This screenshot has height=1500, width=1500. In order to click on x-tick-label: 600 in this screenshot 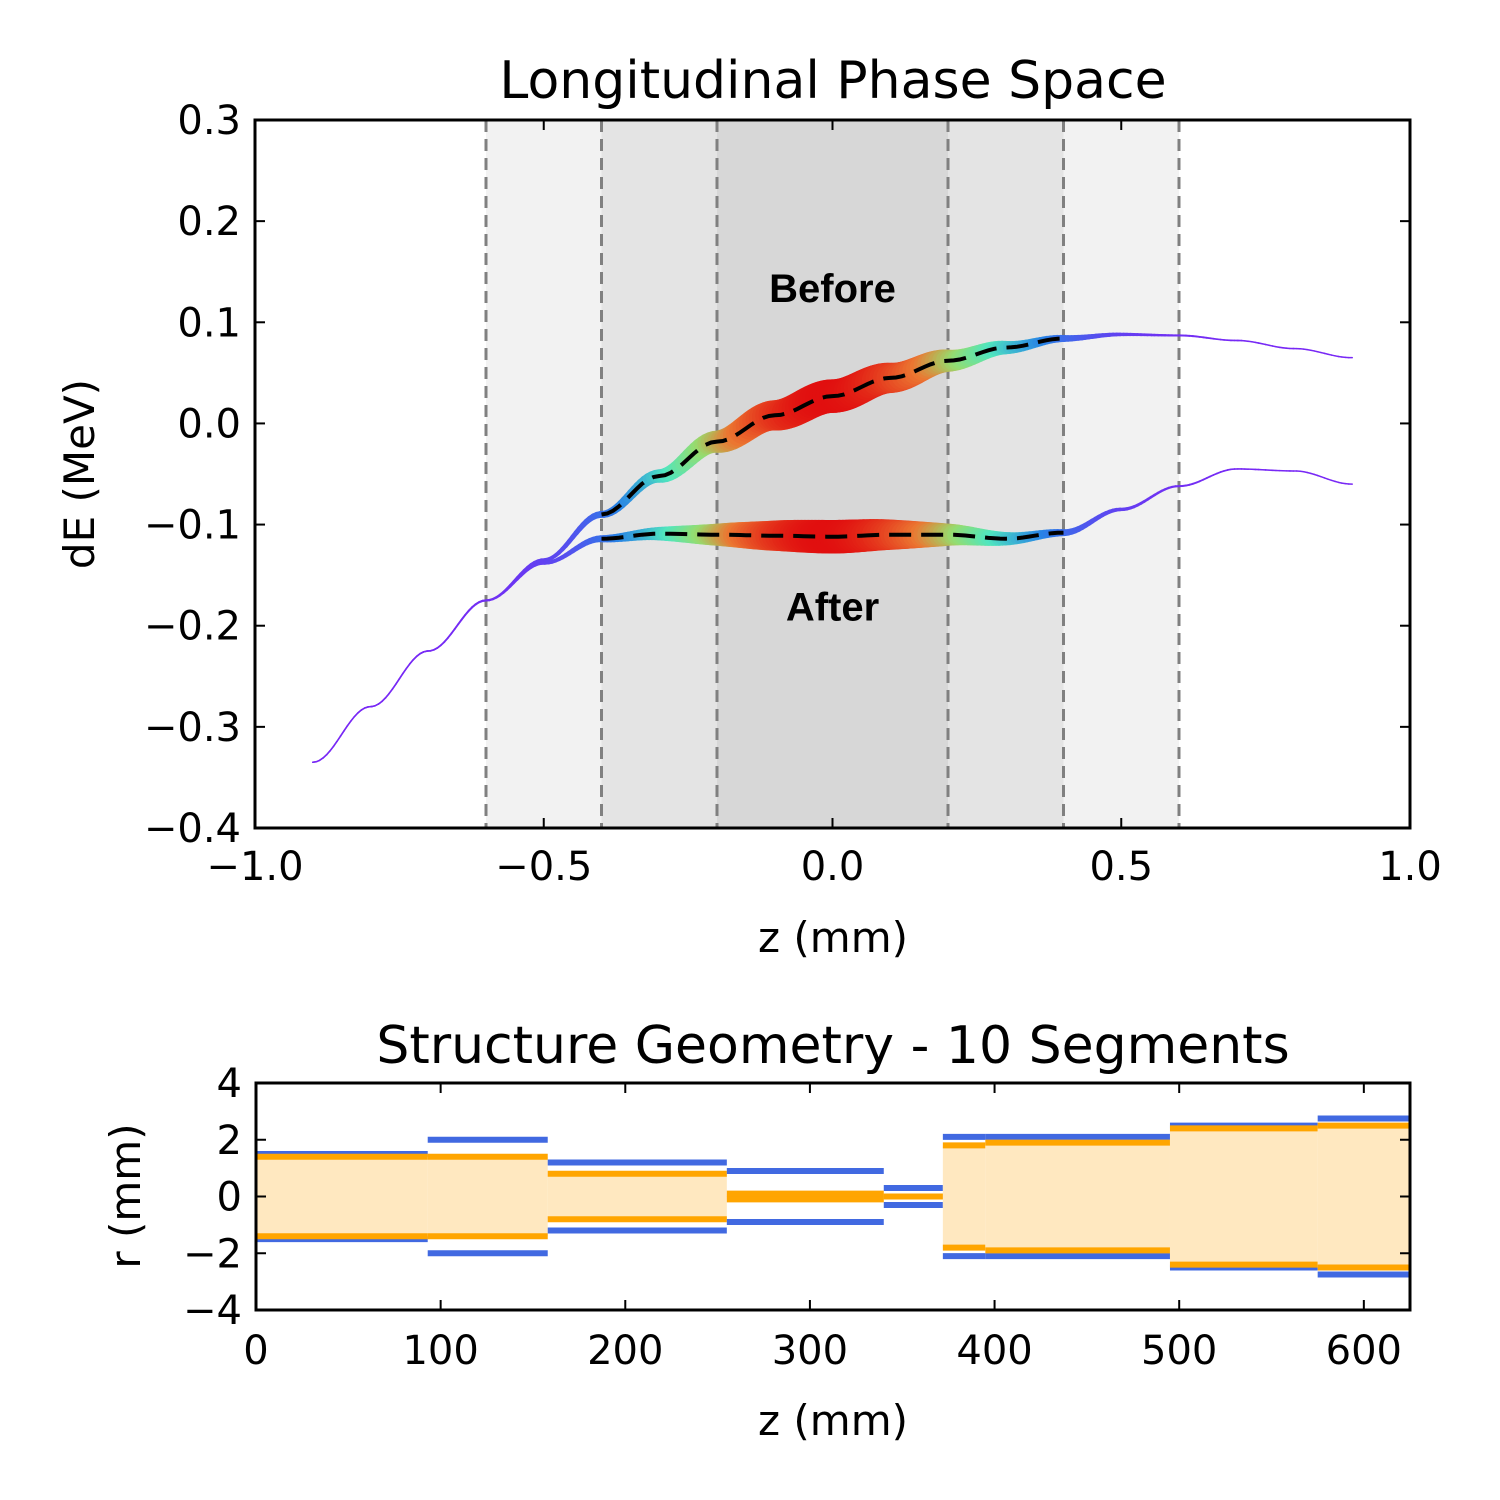, I will do `click(1364, 1351)`.